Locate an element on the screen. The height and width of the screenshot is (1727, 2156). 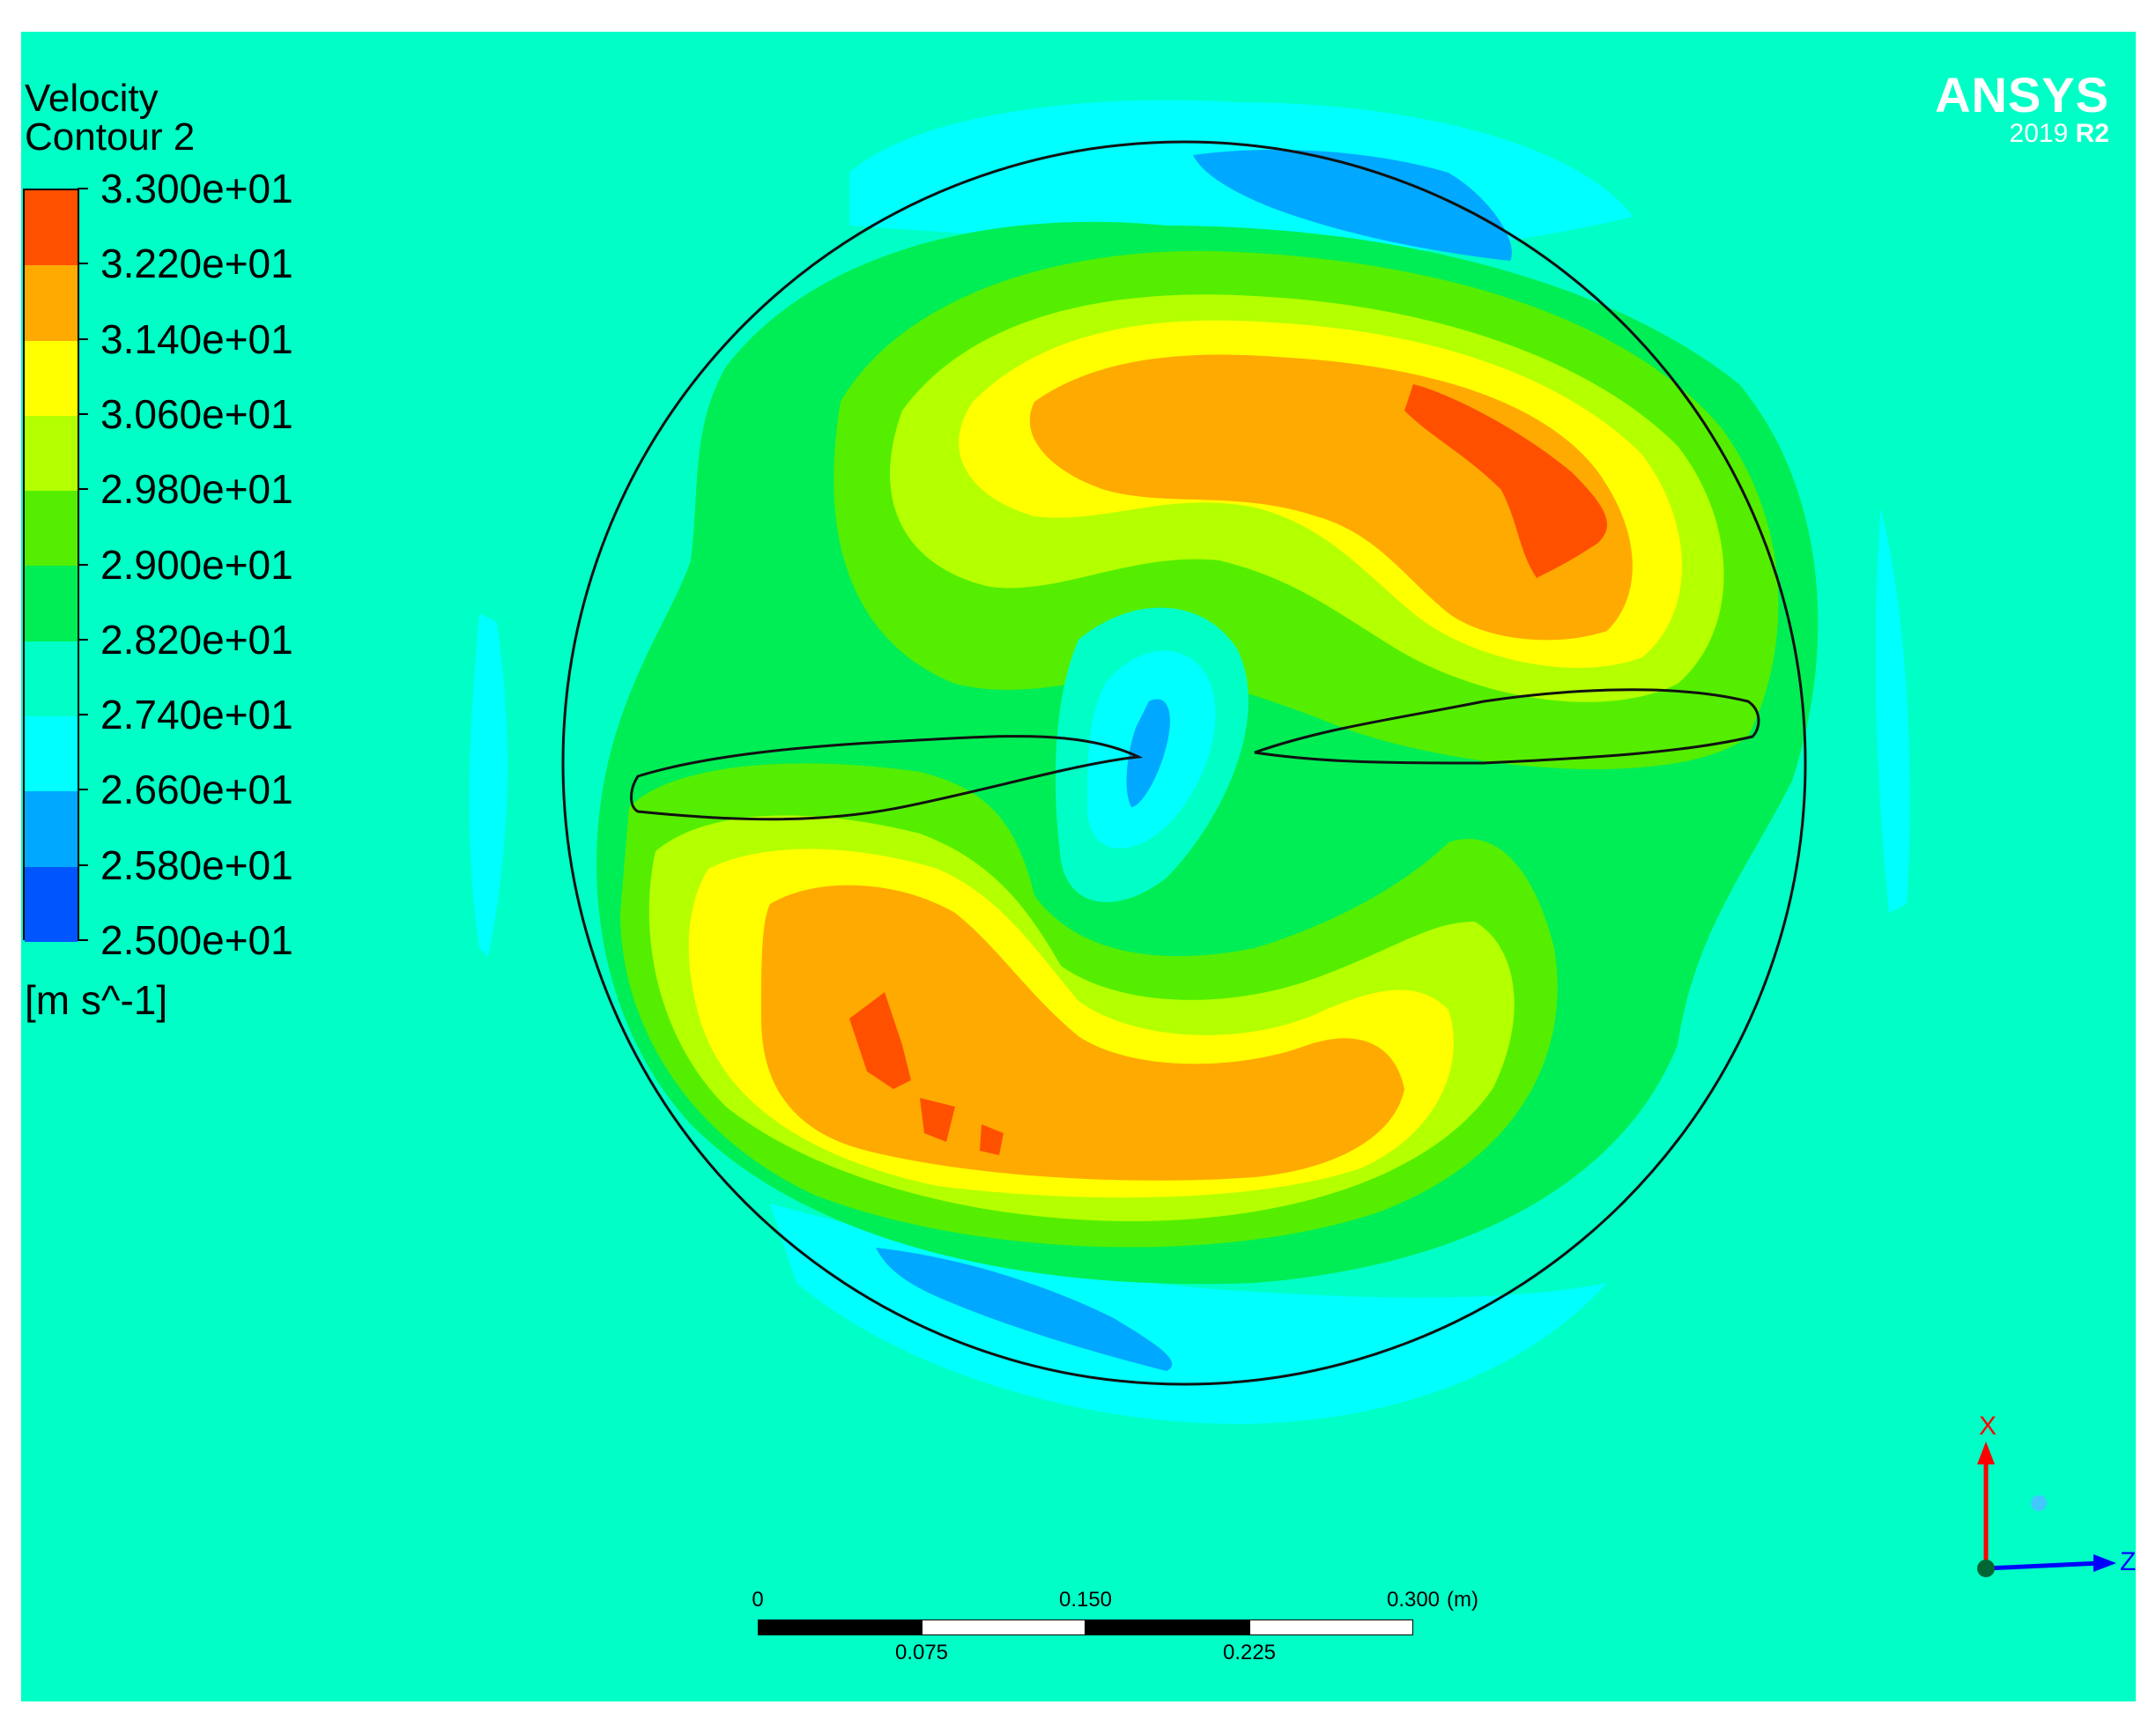
scale-unit-label: (m) is located at coordinates (1462, 1600).